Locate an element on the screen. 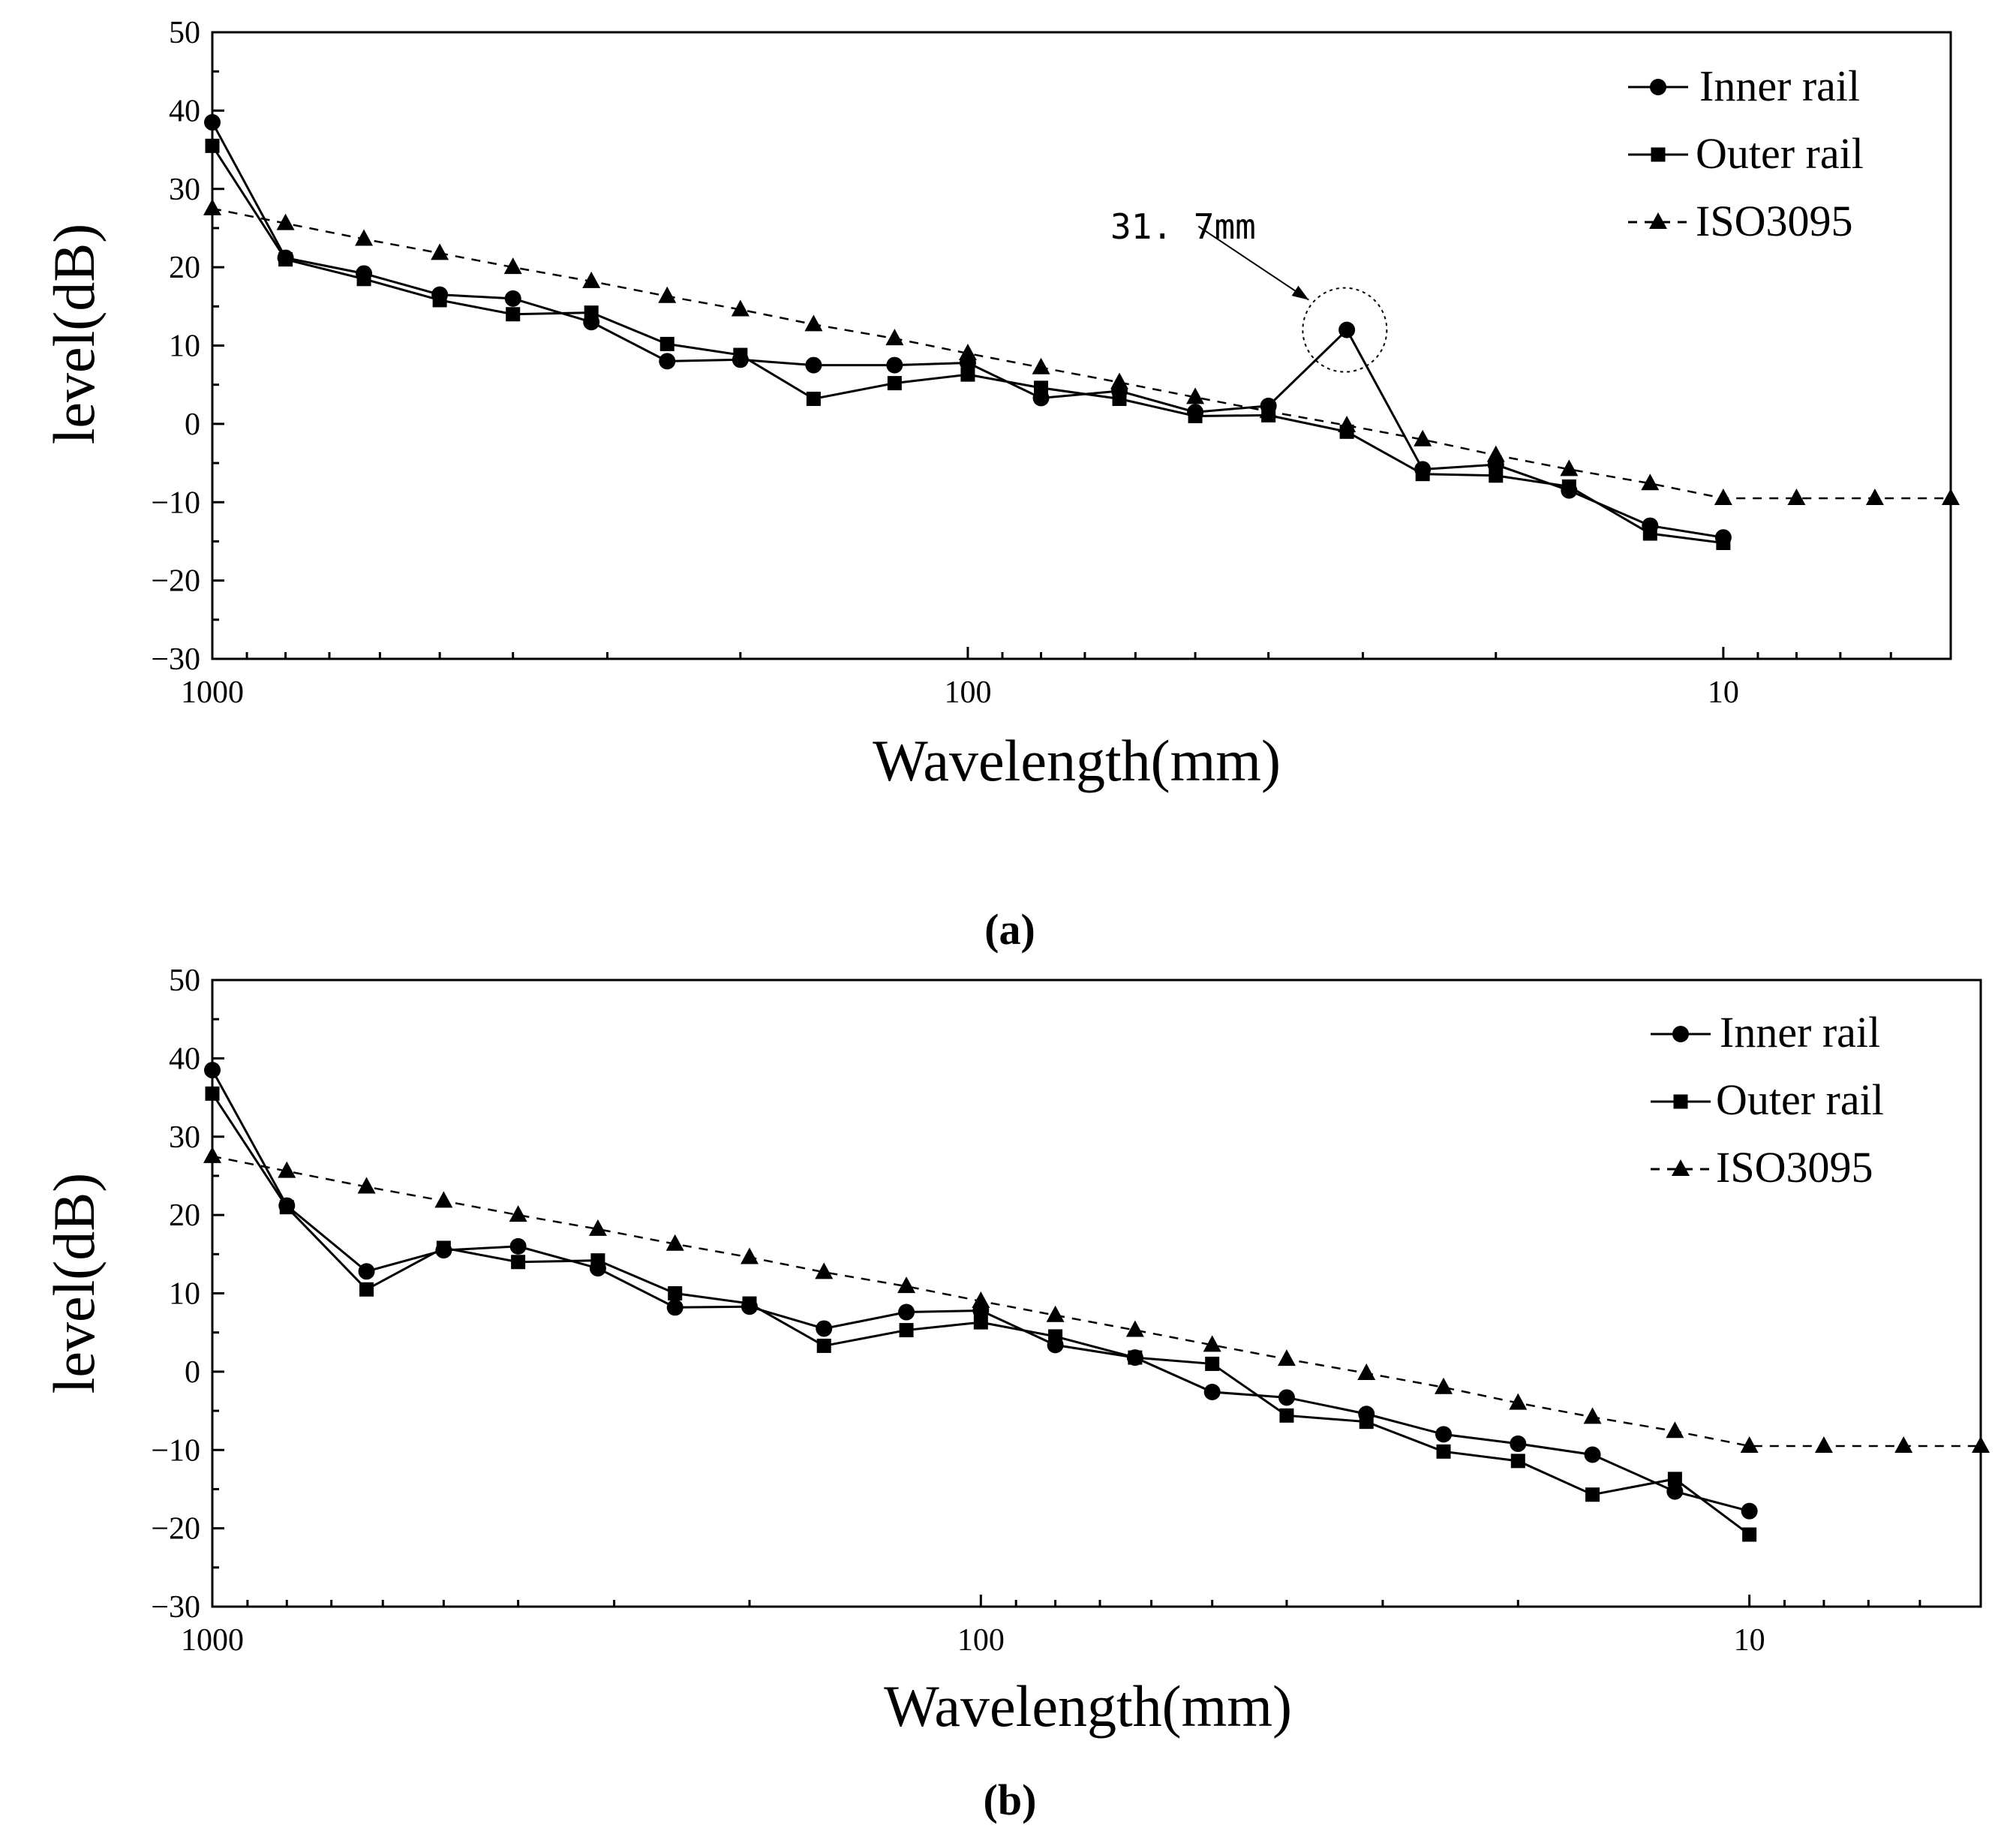  annotation-arrowhead is located at coordinates (1300, 292).